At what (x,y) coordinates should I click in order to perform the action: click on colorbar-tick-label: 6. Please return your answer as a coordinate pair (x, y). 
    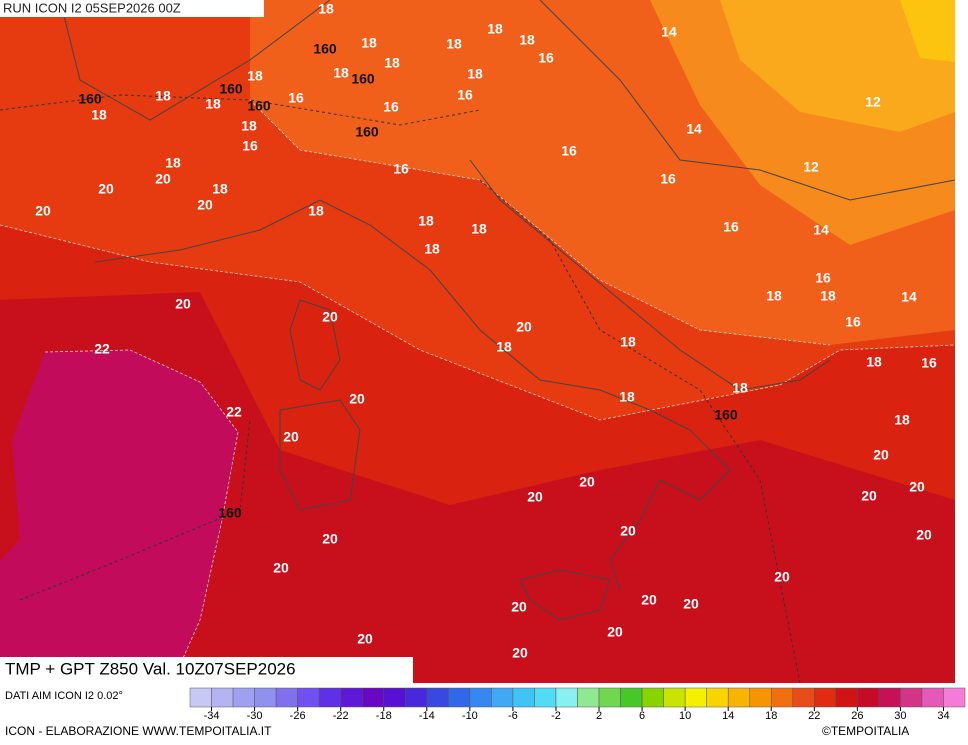
    Looking at the image, I should click on (642, 716).